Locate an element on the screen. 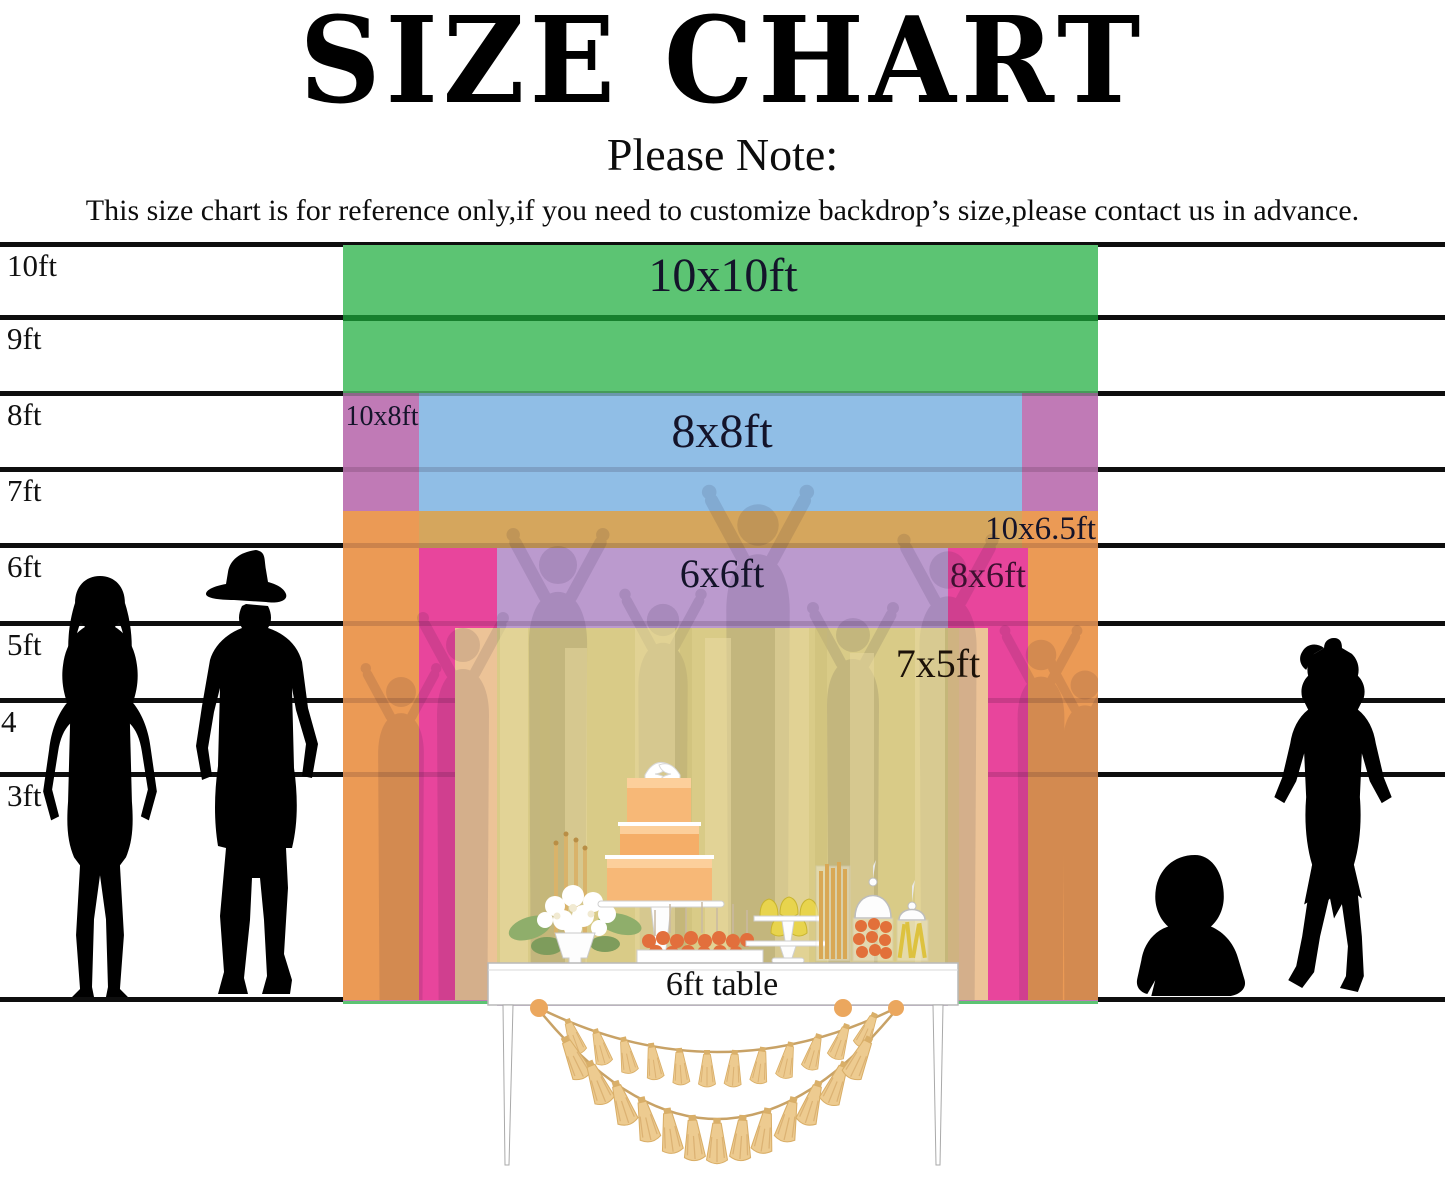 Image resolution: width=1445 pixels, height=1199 pixels. tiered-cake is located at coordinates (661, 863).